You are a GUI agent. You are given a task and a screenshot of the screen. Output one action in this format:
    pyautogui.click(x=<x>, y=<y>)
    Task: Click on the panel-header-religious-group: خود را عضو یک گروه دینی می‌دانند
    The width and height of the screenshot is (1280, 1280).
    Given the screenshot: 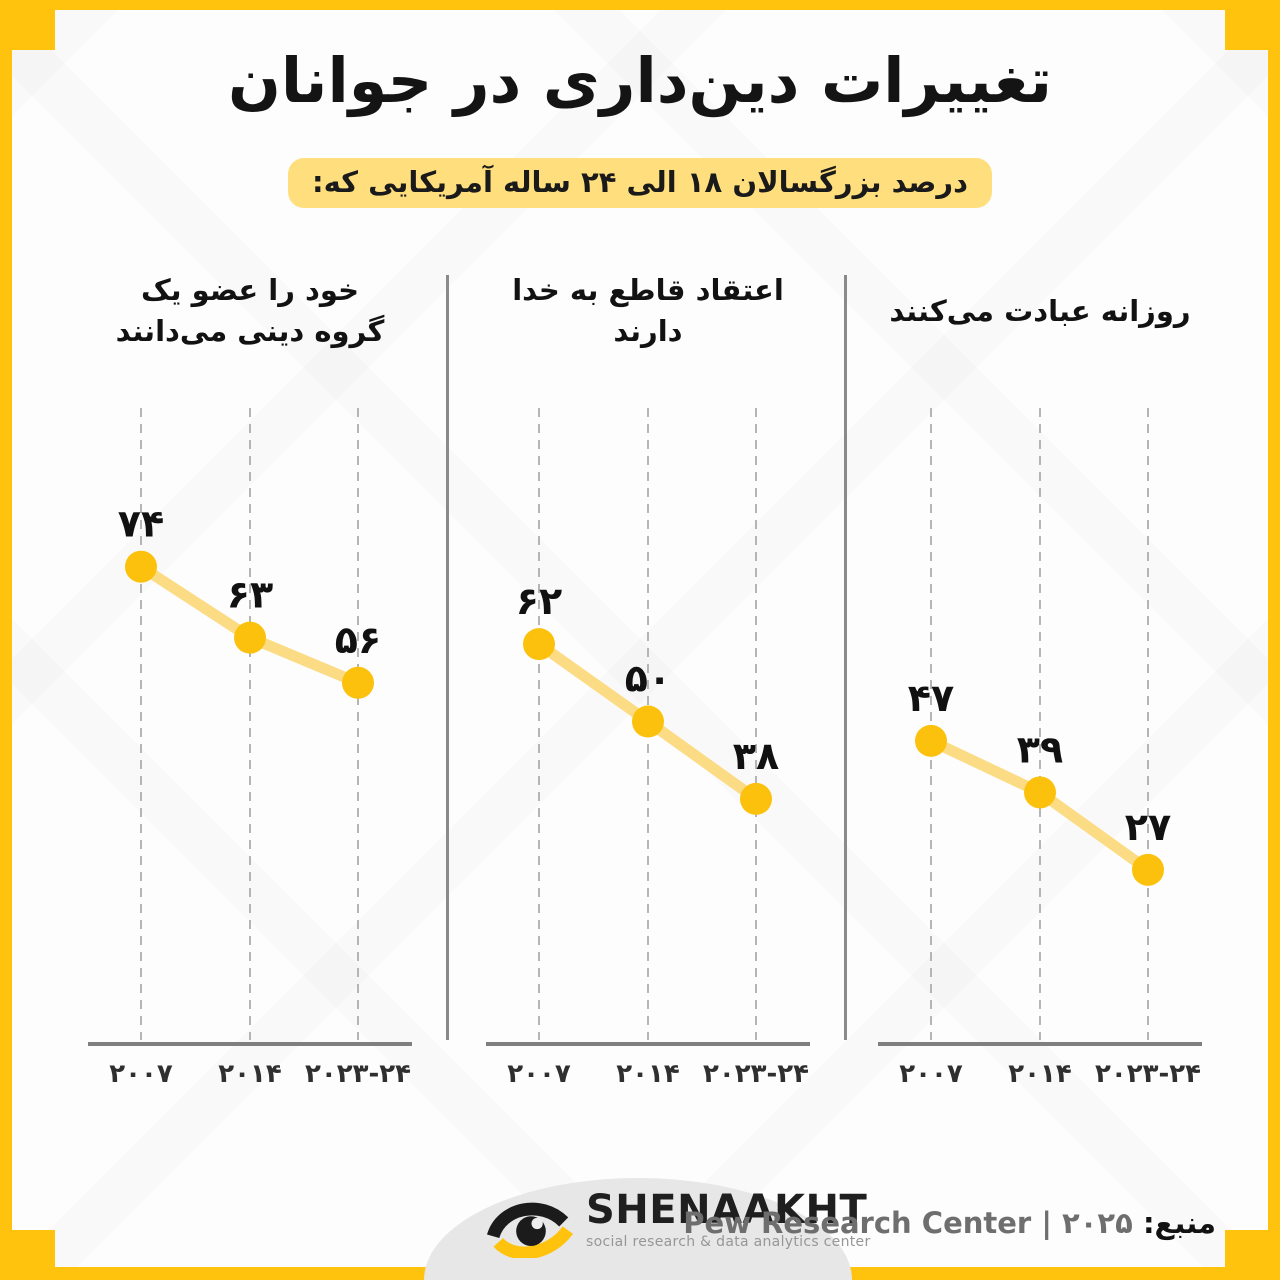 What is the action you would take?
    pyautogui.click(x=250, y=310)
    